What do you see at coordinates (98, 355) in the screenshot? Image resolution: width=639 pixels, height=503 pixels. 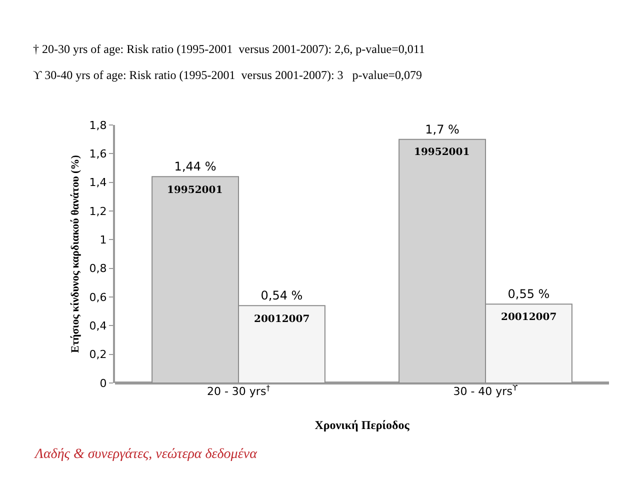 I see `y-tick-label: 0,2` at bounding box center [98, 355].